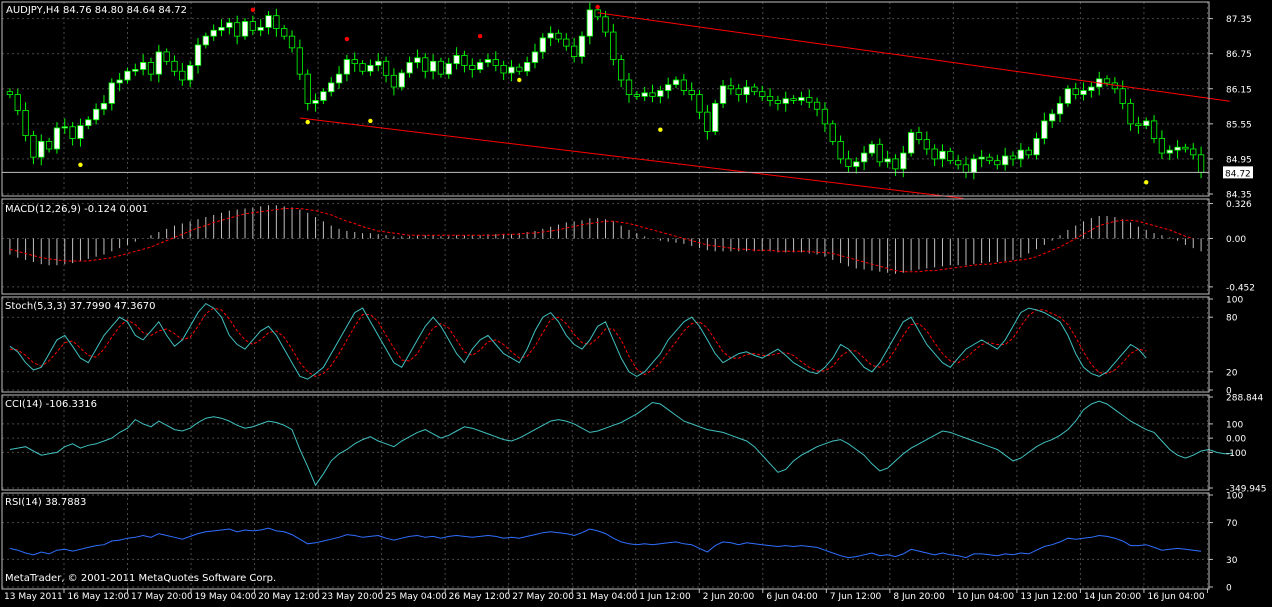 The image size is (1272, 607). I want to click on rsi-y-tick-label: 0, so click(1229, 589).